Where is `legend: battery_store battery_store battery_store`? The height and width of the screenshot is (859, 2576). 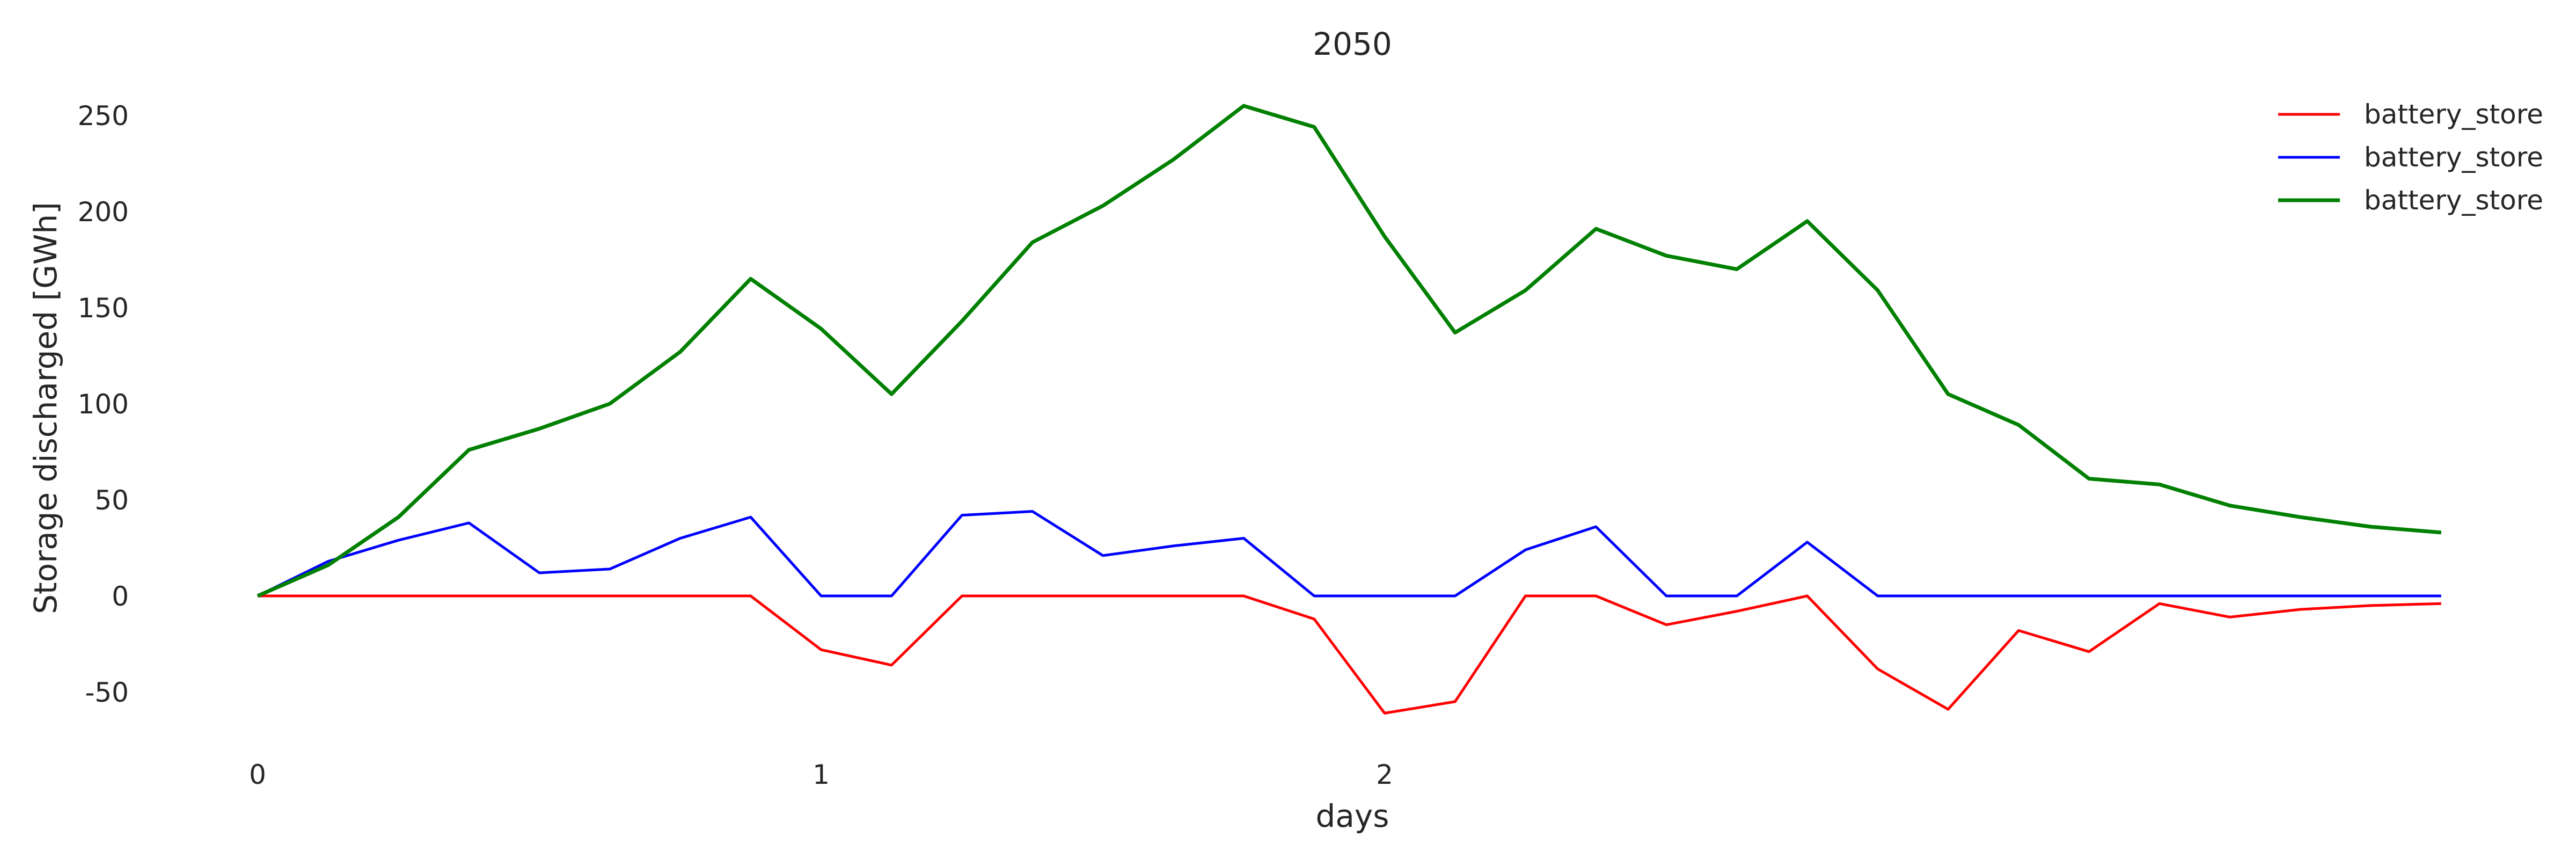
legend: battery_store battery_store battery_store is located at coordinates (2410, 157).